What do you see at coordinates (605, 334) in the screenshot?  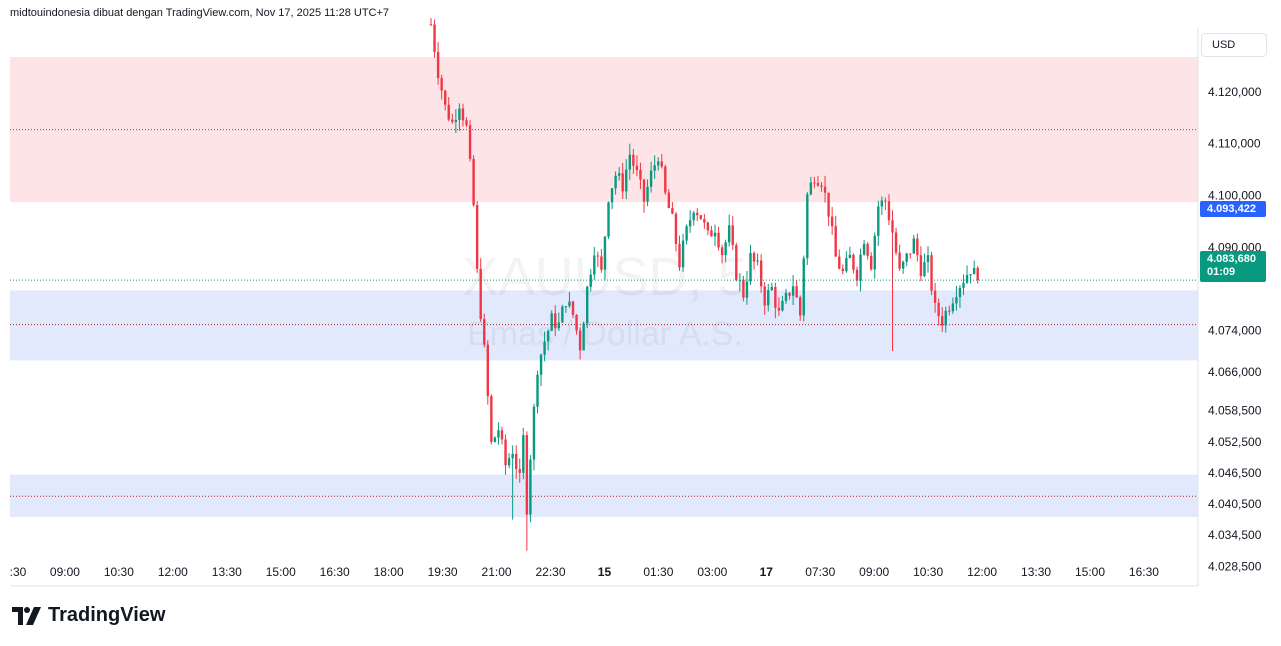 I see `watermark-description: Emas / Dollar A.S.` at bounding box center [605, 334].